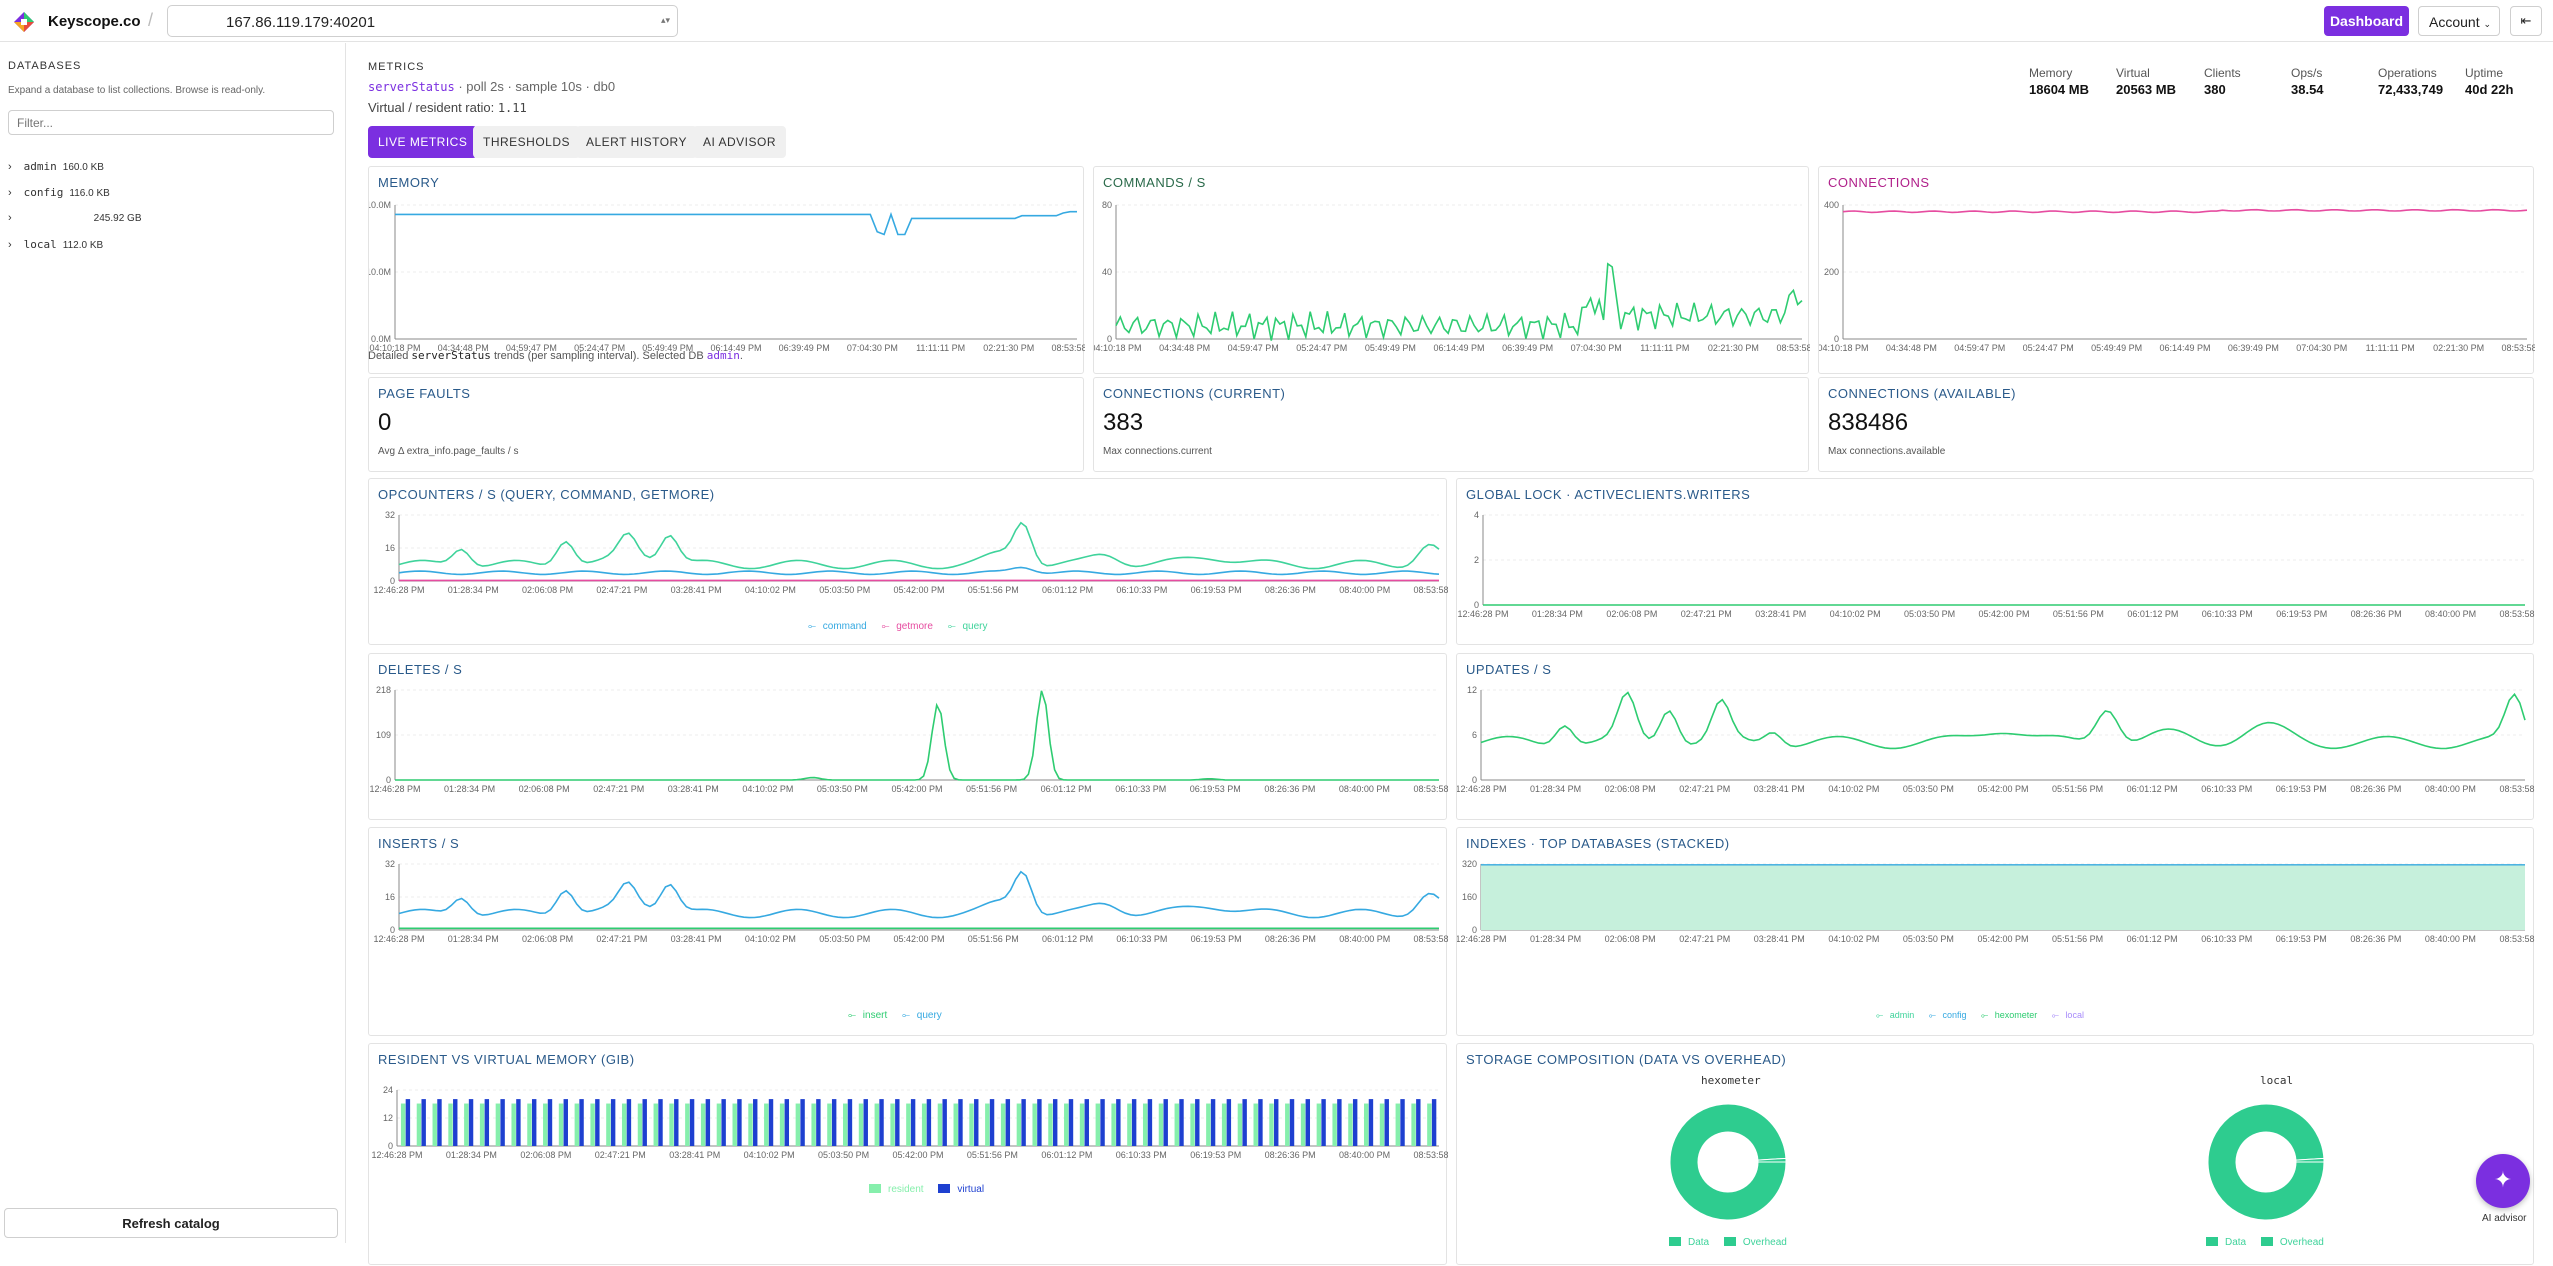 Image resolution: width=2553 pixels, height=1266 pixels. What do you see at coordinates (2366, 21) in the screenshot?
I see `dashboard-button: Dashboard` at bounding box center [2366, 21].